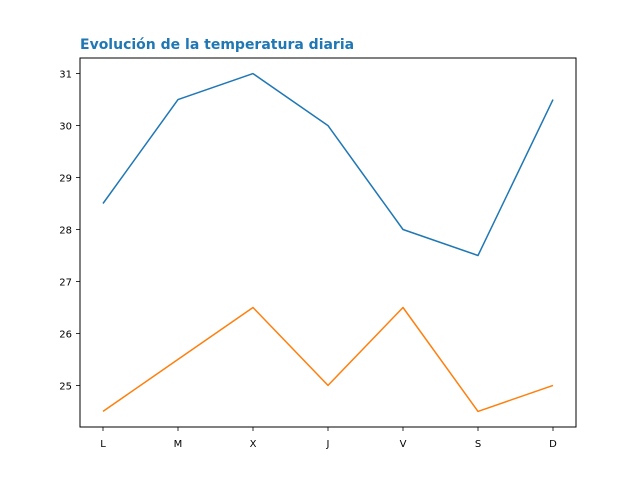 Image resolution: width=640 pixels, height=480 pixels. Describe the element at coordinates (65, 334) in the screenshot. I see `y-tick-label: 26` at that location.